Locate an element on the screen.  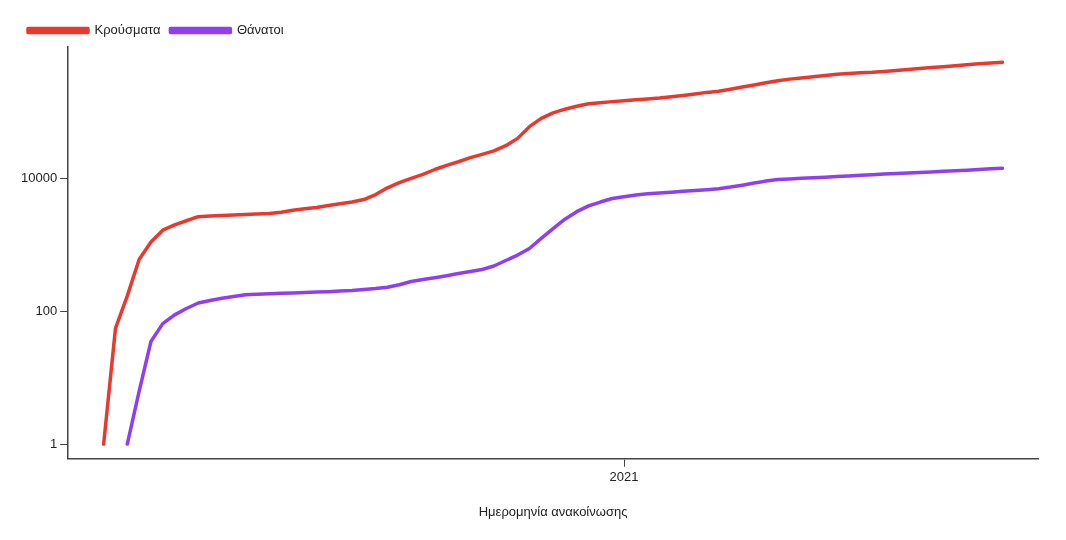
y-tick-label: 100 is located at coordinates (46, 310).